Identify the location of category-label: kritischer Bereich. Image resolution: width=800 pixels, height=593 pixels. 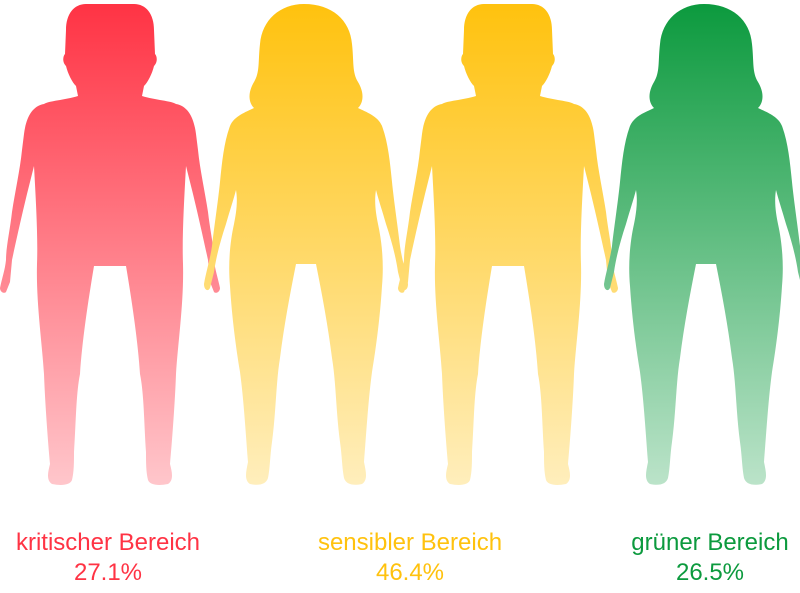
(108, 542).